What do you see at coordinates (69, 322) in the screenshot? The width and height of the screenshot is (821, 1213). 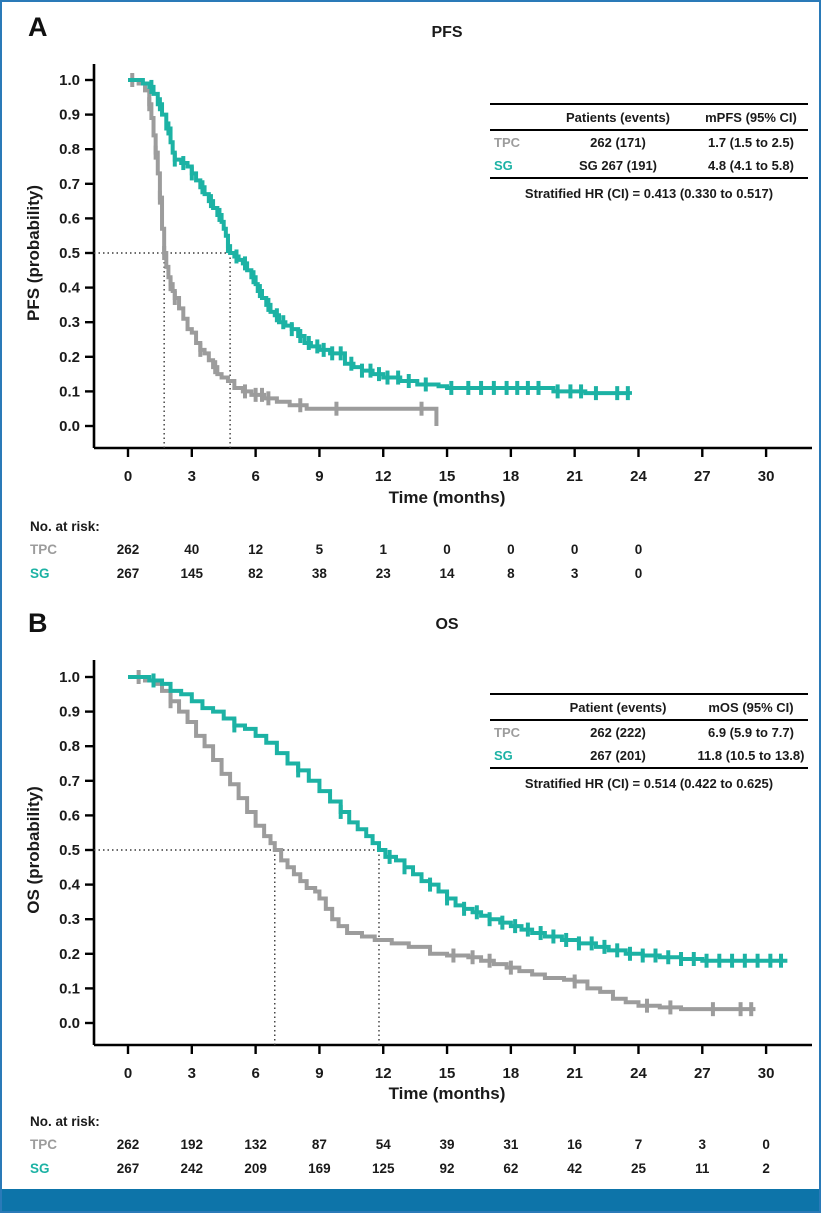 I see `y-tick-label: 0.3` at bounding box center [69, 322].